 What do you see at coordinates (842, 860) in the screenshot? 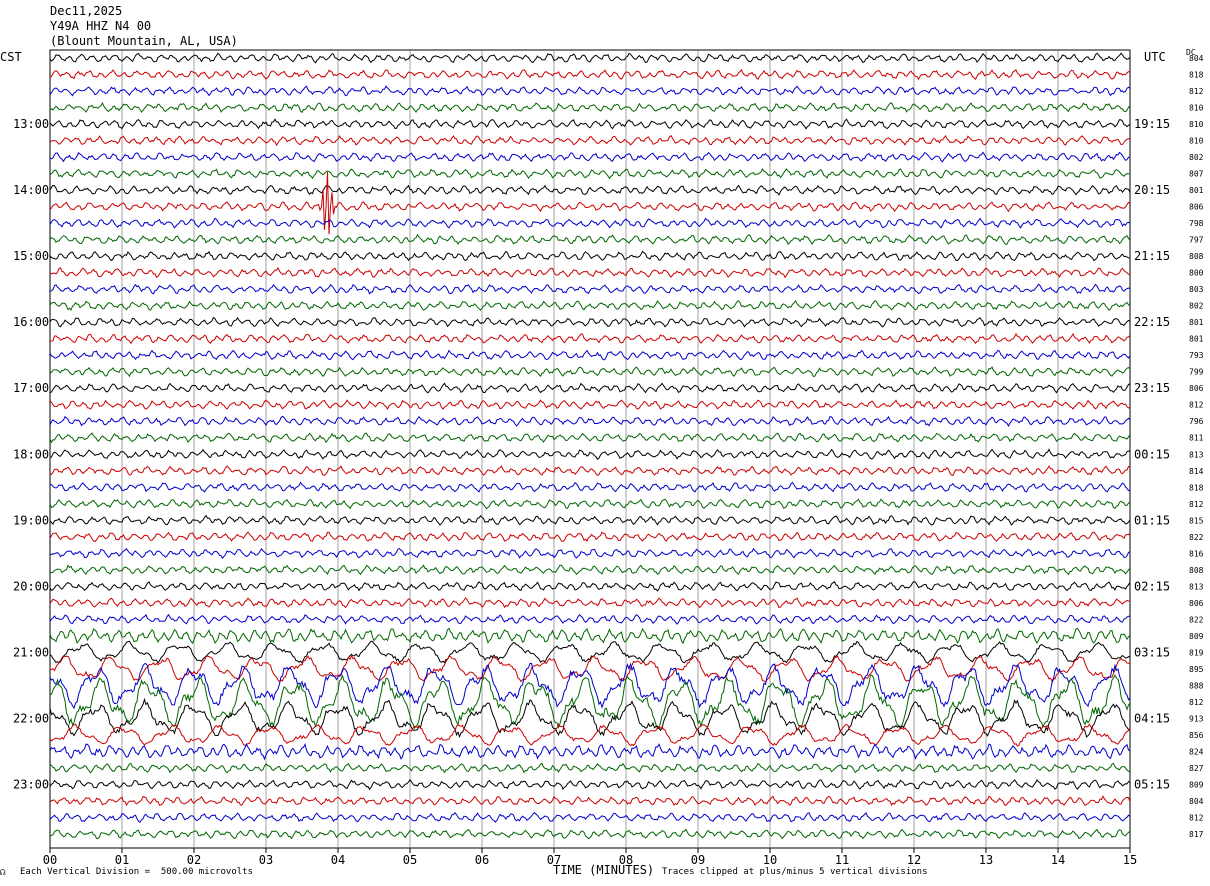
I see `x-tick-label: 11` at bounding box center [842, 860].